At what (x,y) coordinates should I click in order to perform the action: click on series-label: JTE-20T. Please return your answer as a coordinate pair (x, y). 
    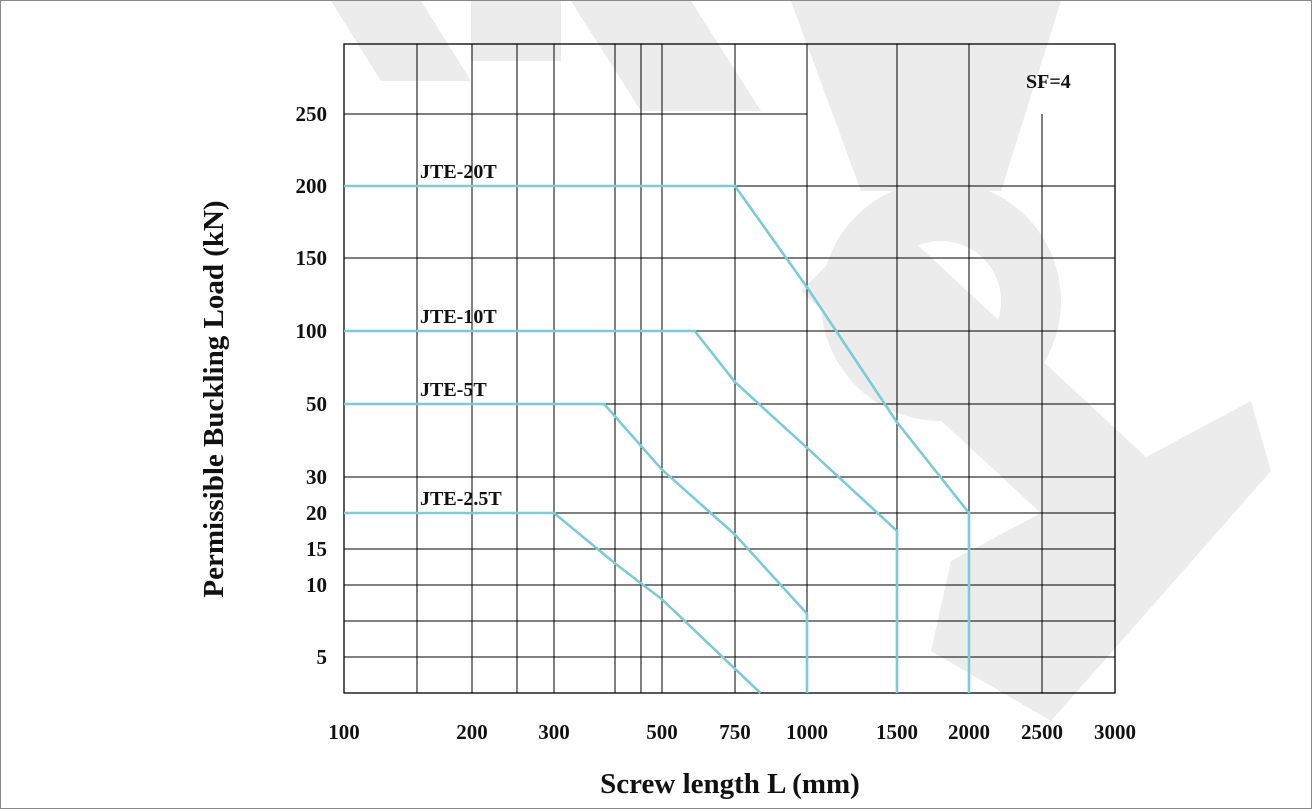
    Looking at the image, I should click on (458, 172).